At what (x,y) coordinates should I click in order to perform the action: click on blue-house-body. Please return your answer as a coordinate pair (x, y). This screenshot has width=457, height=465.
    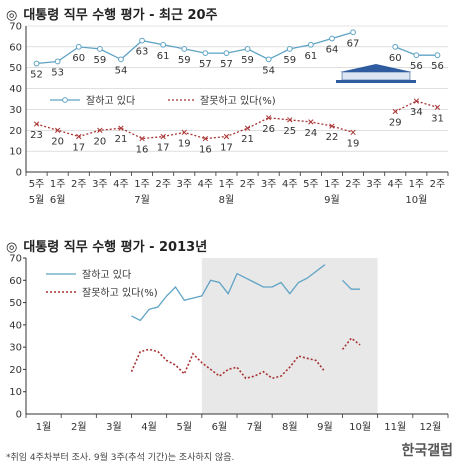
    Looking at the image, I should click on (376, 76).